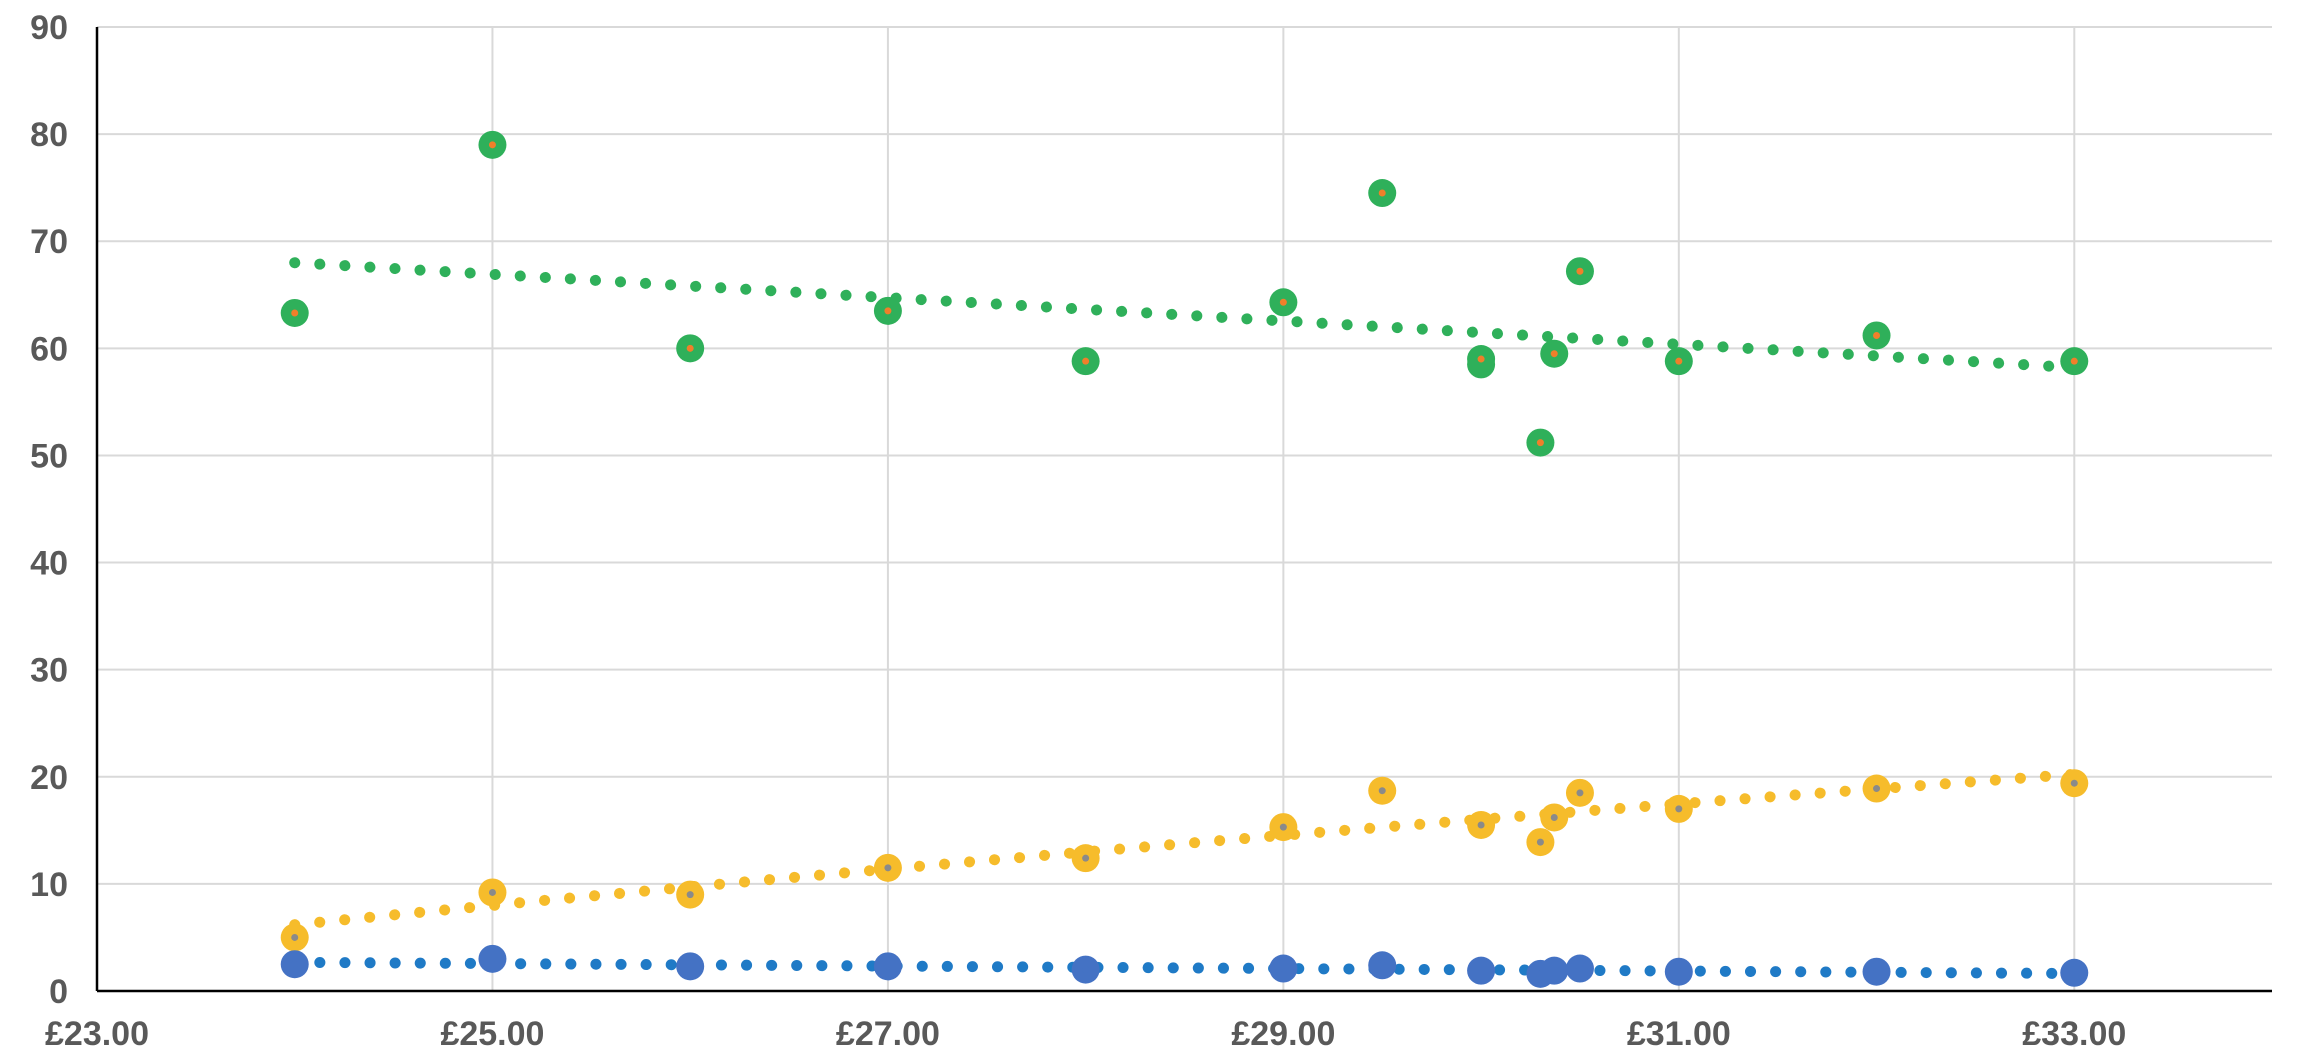 Image resolution: width=2322 pixels, height=1056 pixels. Describe the element at coordinates (49, 28) in the screenshot. I see `y-tick-label: 90` at that location.